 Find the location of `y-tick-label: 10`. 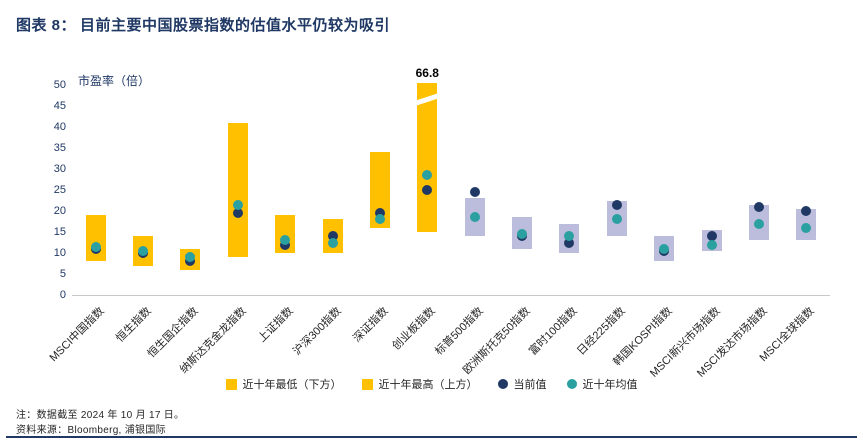

y-tick-label: 10 is located at coordinates (59, 253).